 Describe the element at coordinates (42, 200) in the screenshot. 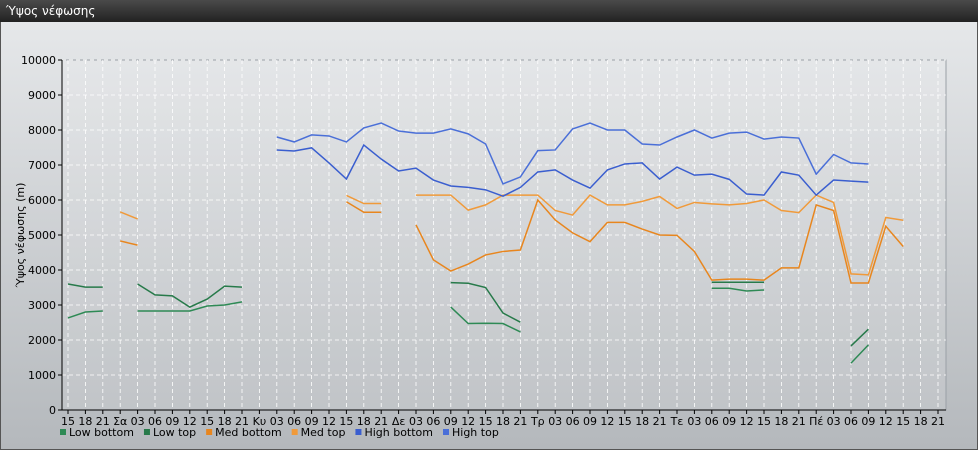

I see `y-tick-label: 6000` at that location.